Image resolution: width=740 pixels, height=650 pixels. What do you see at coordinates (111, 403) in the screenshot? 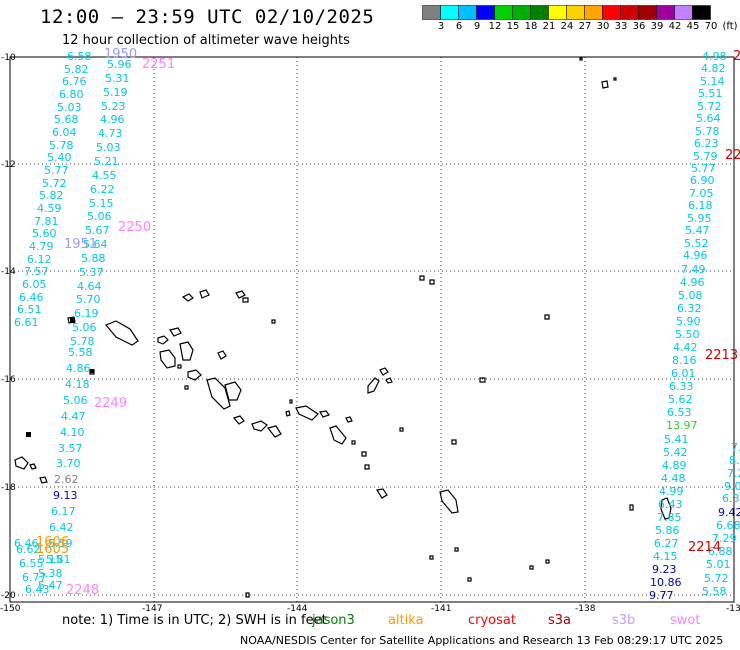
I see `pass-time-label: 2249` at bounding box center [111, 403].